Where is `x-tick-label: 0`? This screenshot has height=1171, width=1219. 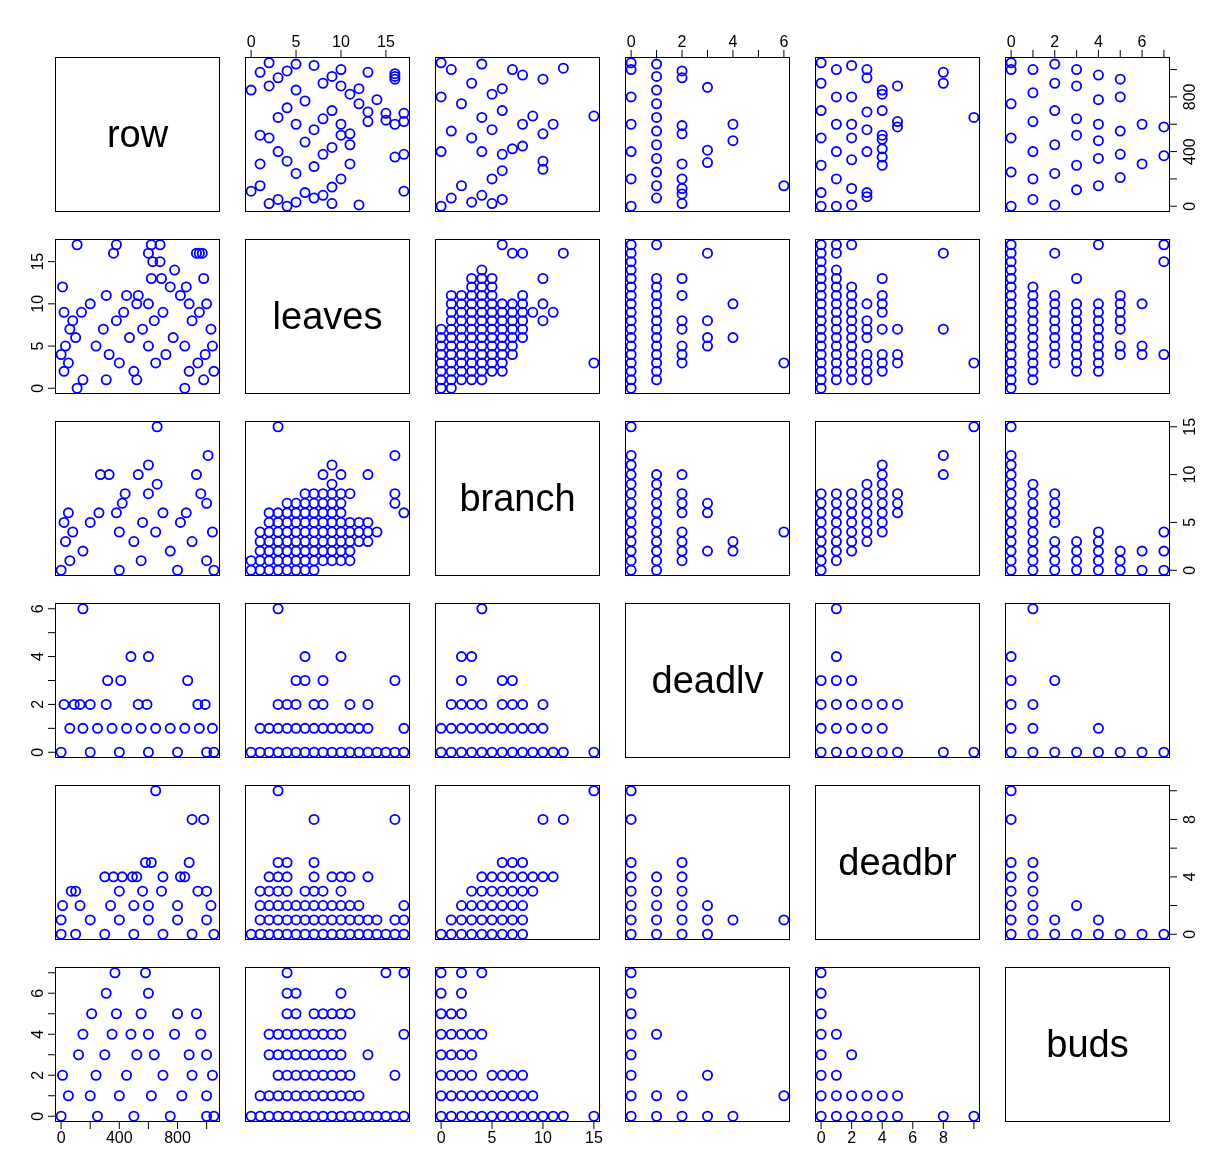 x-tick-label: 0 is located at coordinates (821, 1138).